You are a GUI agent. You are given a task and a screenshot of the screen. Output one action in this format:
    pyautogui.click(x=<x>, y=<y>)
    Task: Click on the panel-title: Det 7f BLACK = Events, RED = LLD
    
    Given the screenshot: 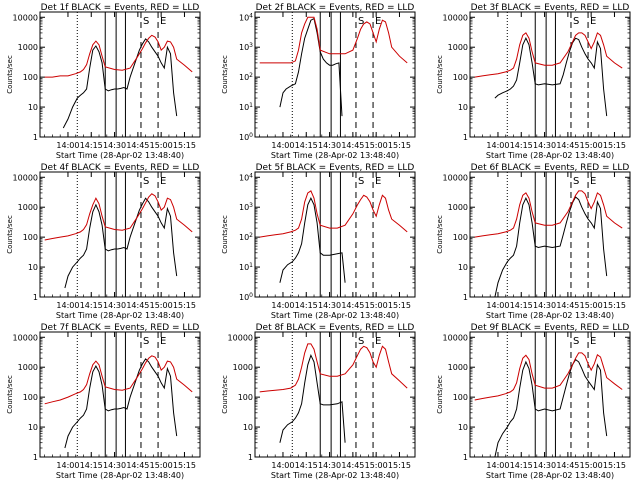 What is the action you would take?
    pyautogui.click(x=120, y=328)
    